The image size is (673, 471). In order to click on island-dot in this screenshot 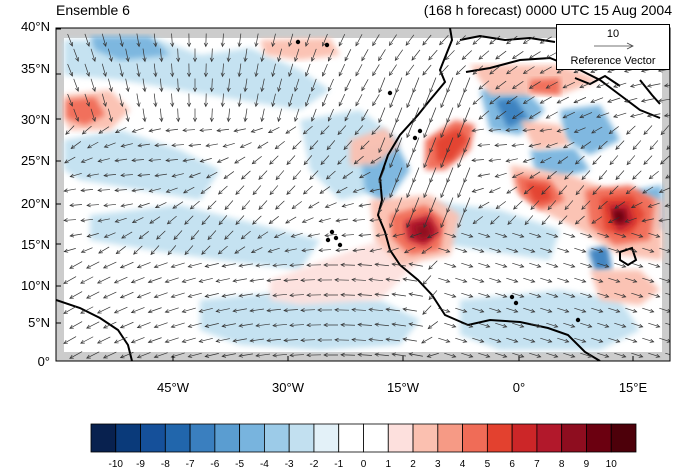, I will do `click(390, 93)`.